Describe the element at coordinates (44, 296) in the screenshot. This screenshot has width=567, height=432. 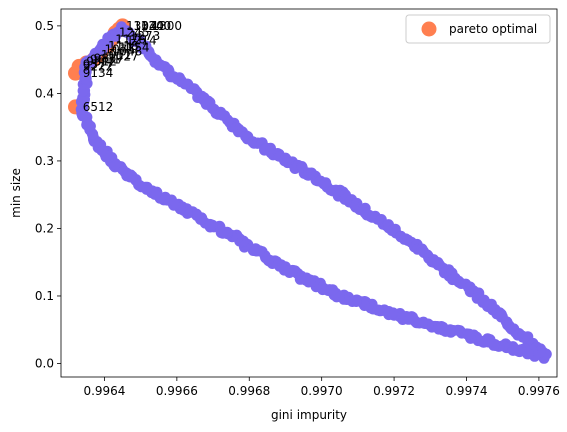
I see `y-tick-label: 0.1` at that location.